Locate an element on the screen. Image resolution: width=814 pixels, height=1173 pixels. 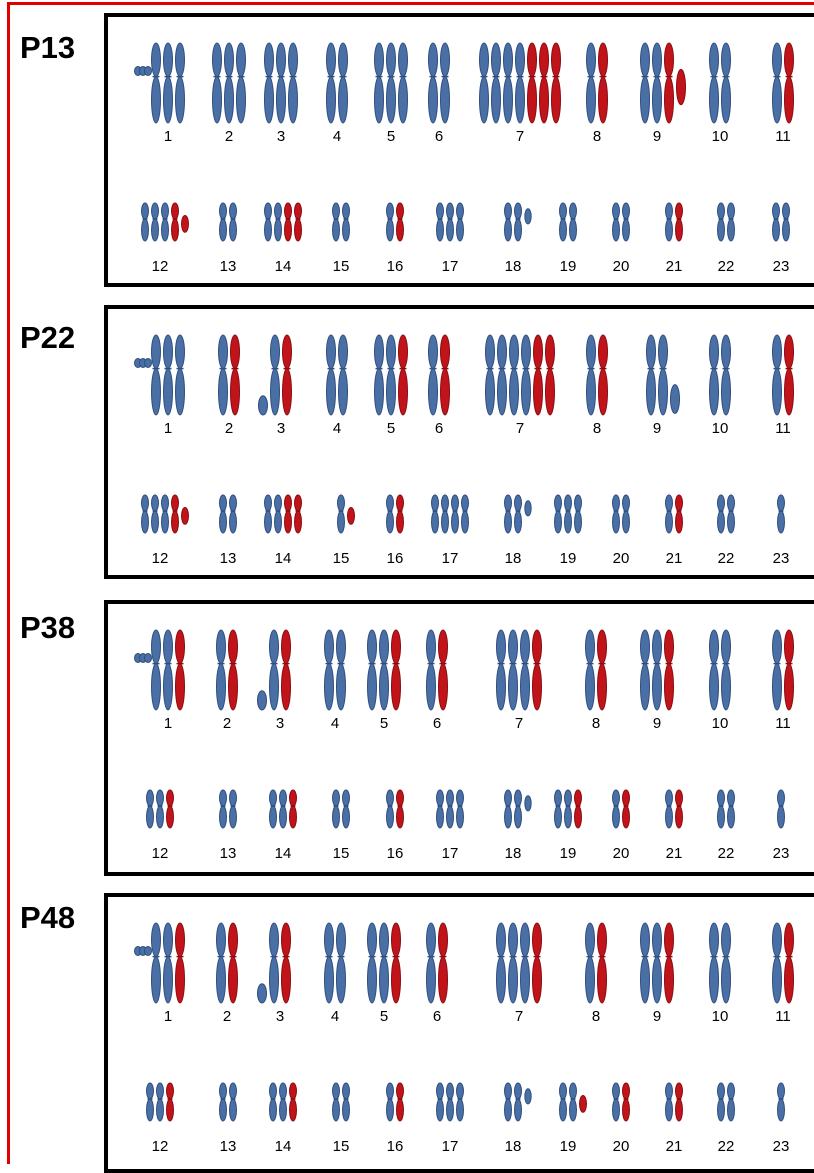
panel-label-p22: P22 is located at coordinates (48, 337).